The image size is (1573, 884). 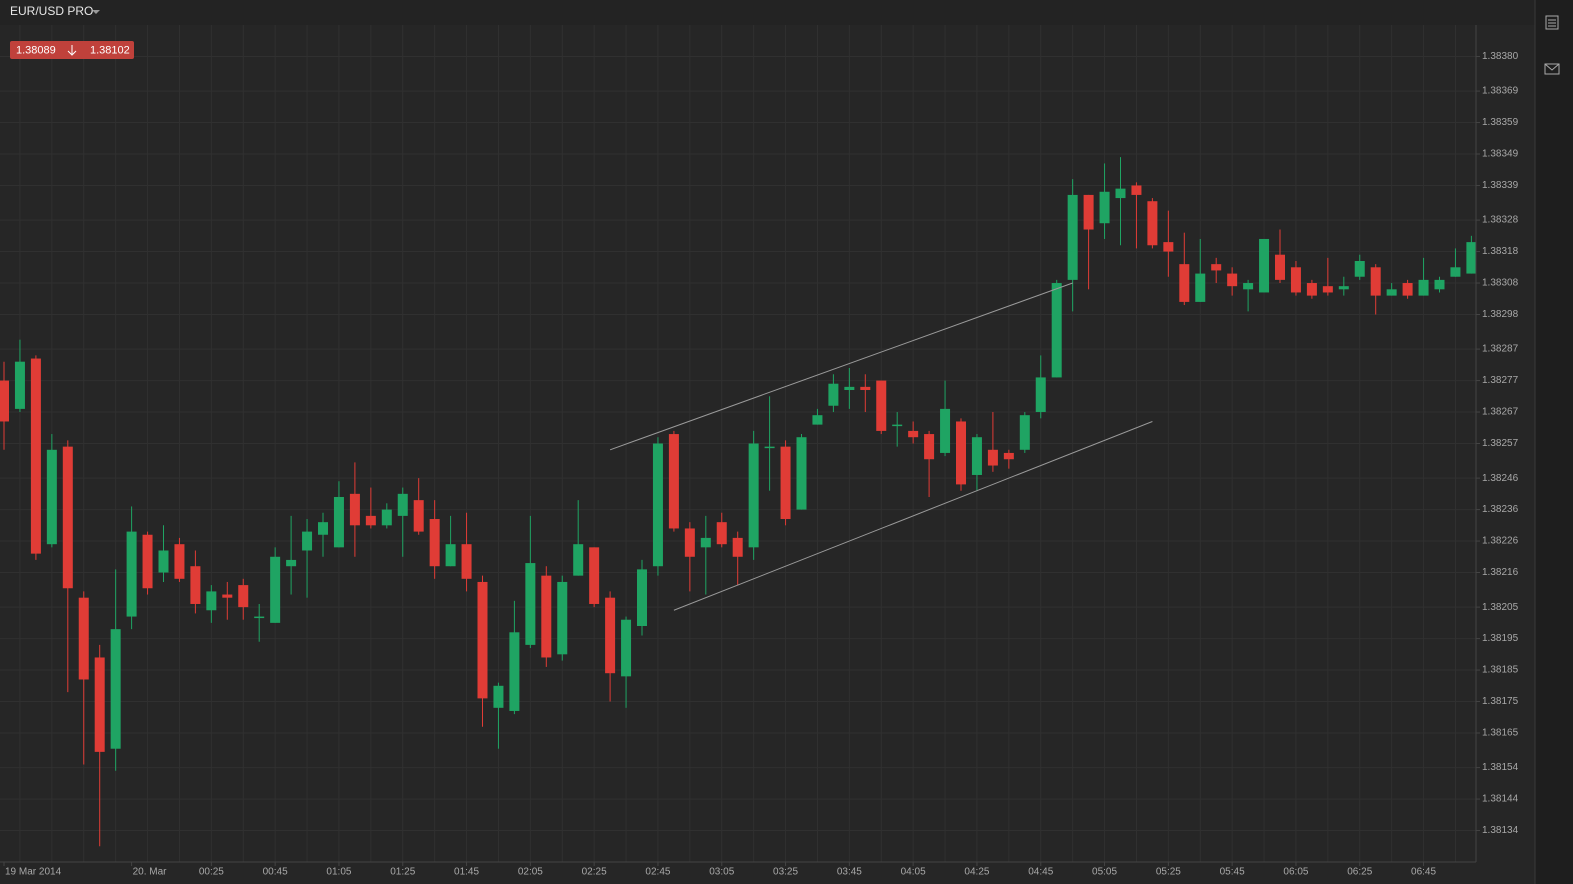 What do you see at coordinates (1500, 412) in the screenshot?
I see `y-tick-label: 1.38267` at bounding box center [1500, 412].